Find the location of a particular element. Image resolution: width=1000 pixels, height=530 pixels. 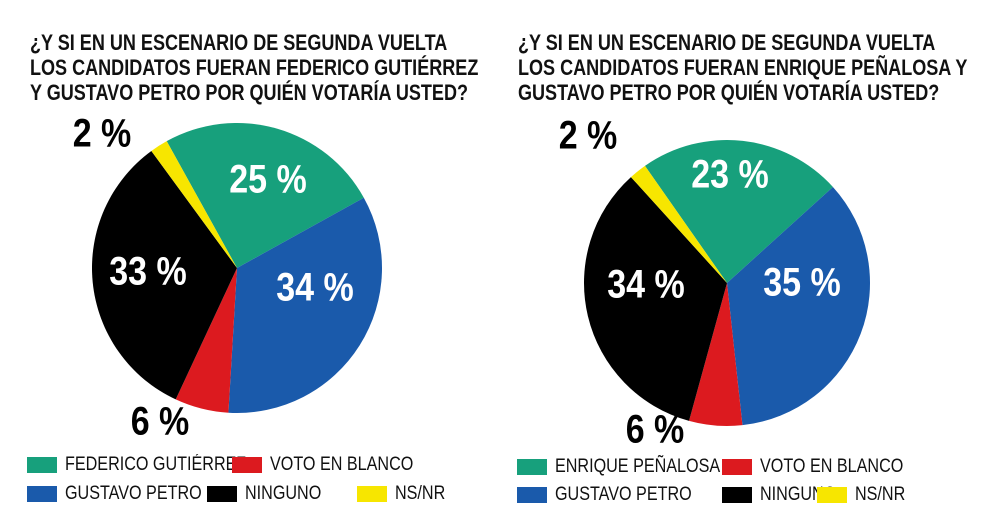

title-line: LOS CANDIDATOS FUERAN ENRIQUE PEÑALOSA Y is located at coordinates (743, 67).